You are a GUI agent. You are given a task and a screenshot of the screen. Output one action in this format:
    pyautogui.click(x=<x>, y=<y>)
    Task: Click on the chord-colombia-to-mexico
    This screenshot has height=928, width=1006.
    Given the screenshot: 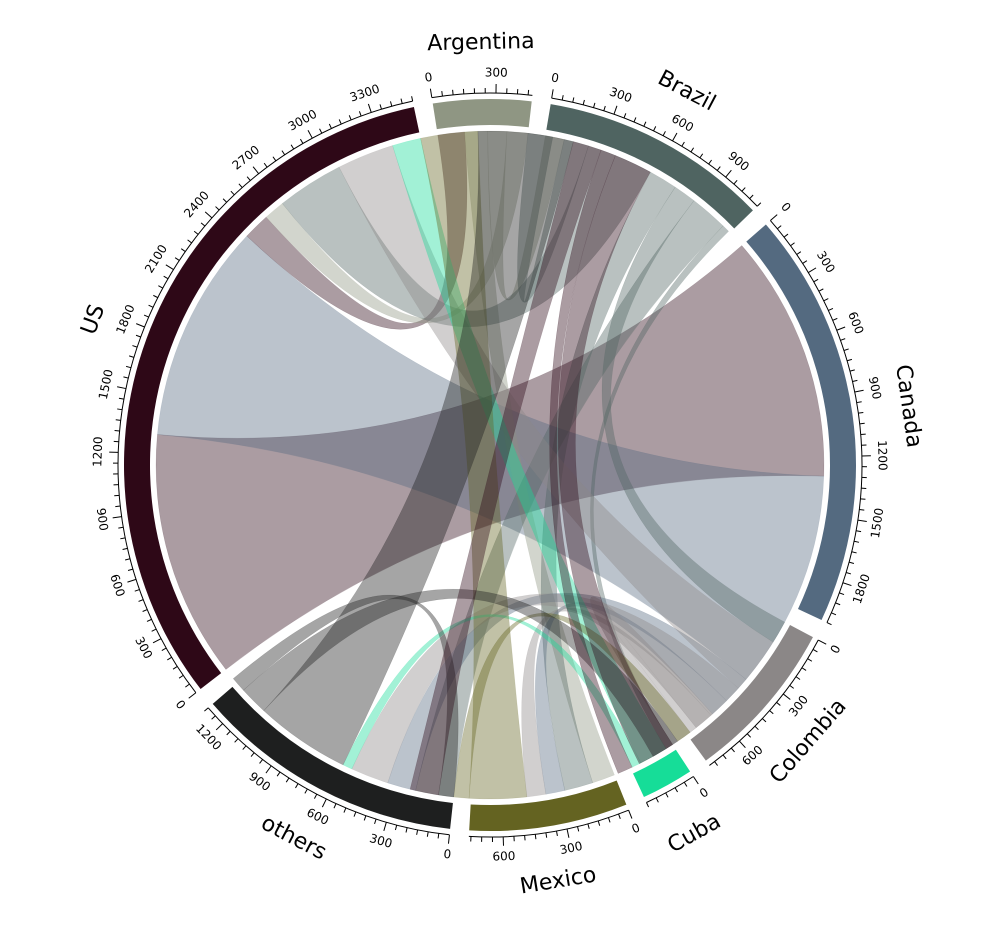 What is the action you would take?
    pyautogui.click(x=616, y=702)
    